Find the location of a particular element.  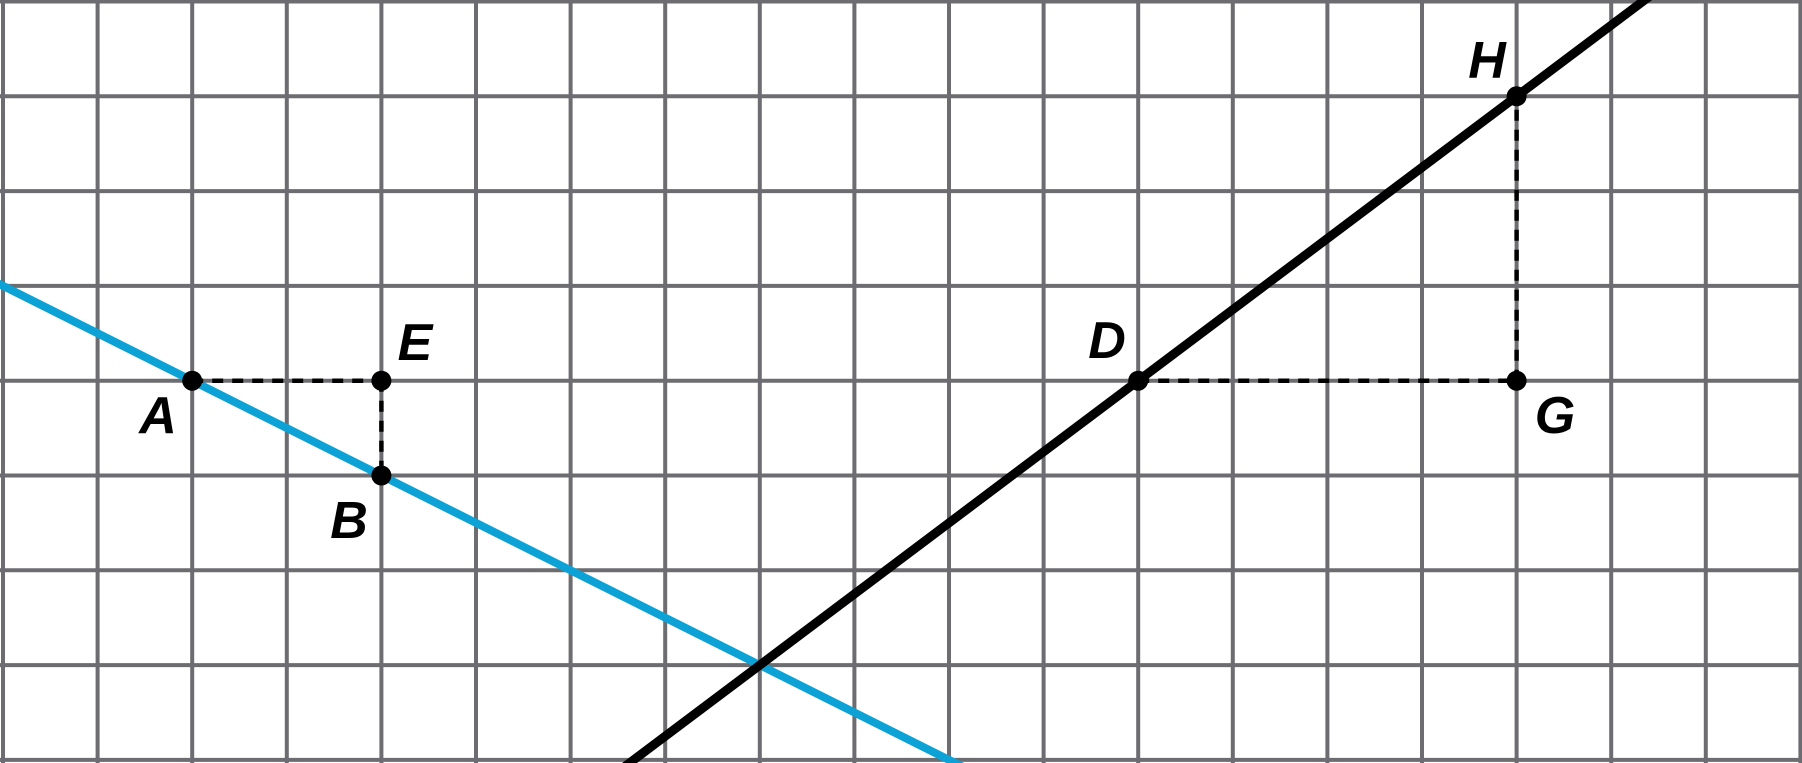

point-dot-G is located at coordinates (1516, 380).